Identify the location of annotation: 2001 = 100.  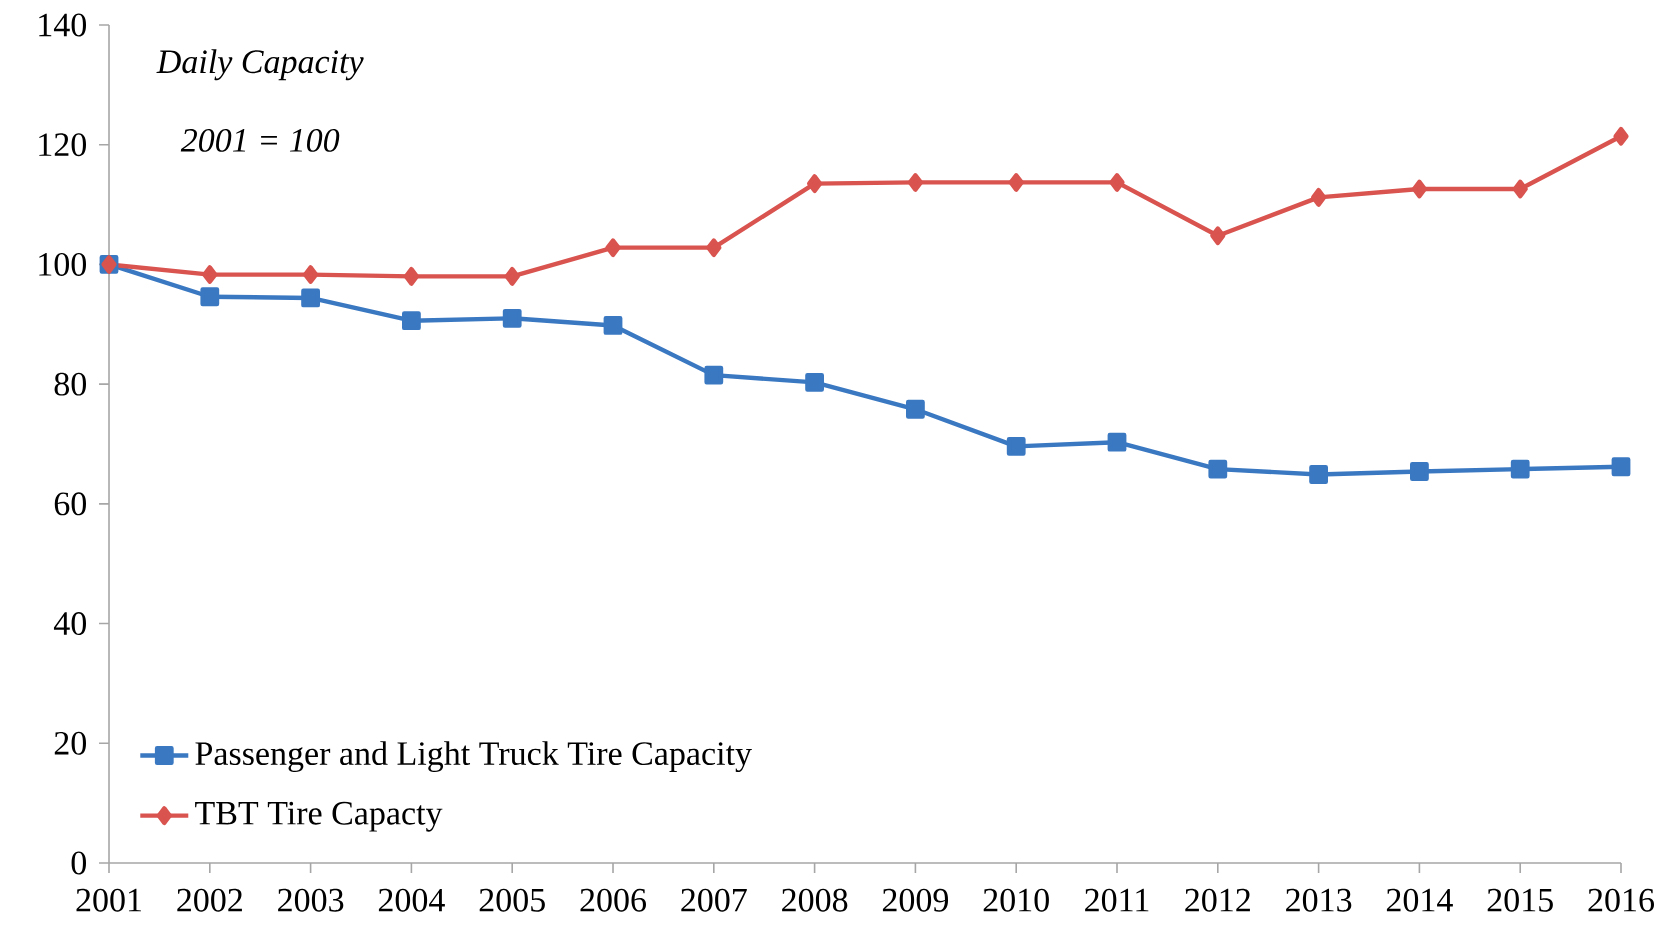
(260, 140).